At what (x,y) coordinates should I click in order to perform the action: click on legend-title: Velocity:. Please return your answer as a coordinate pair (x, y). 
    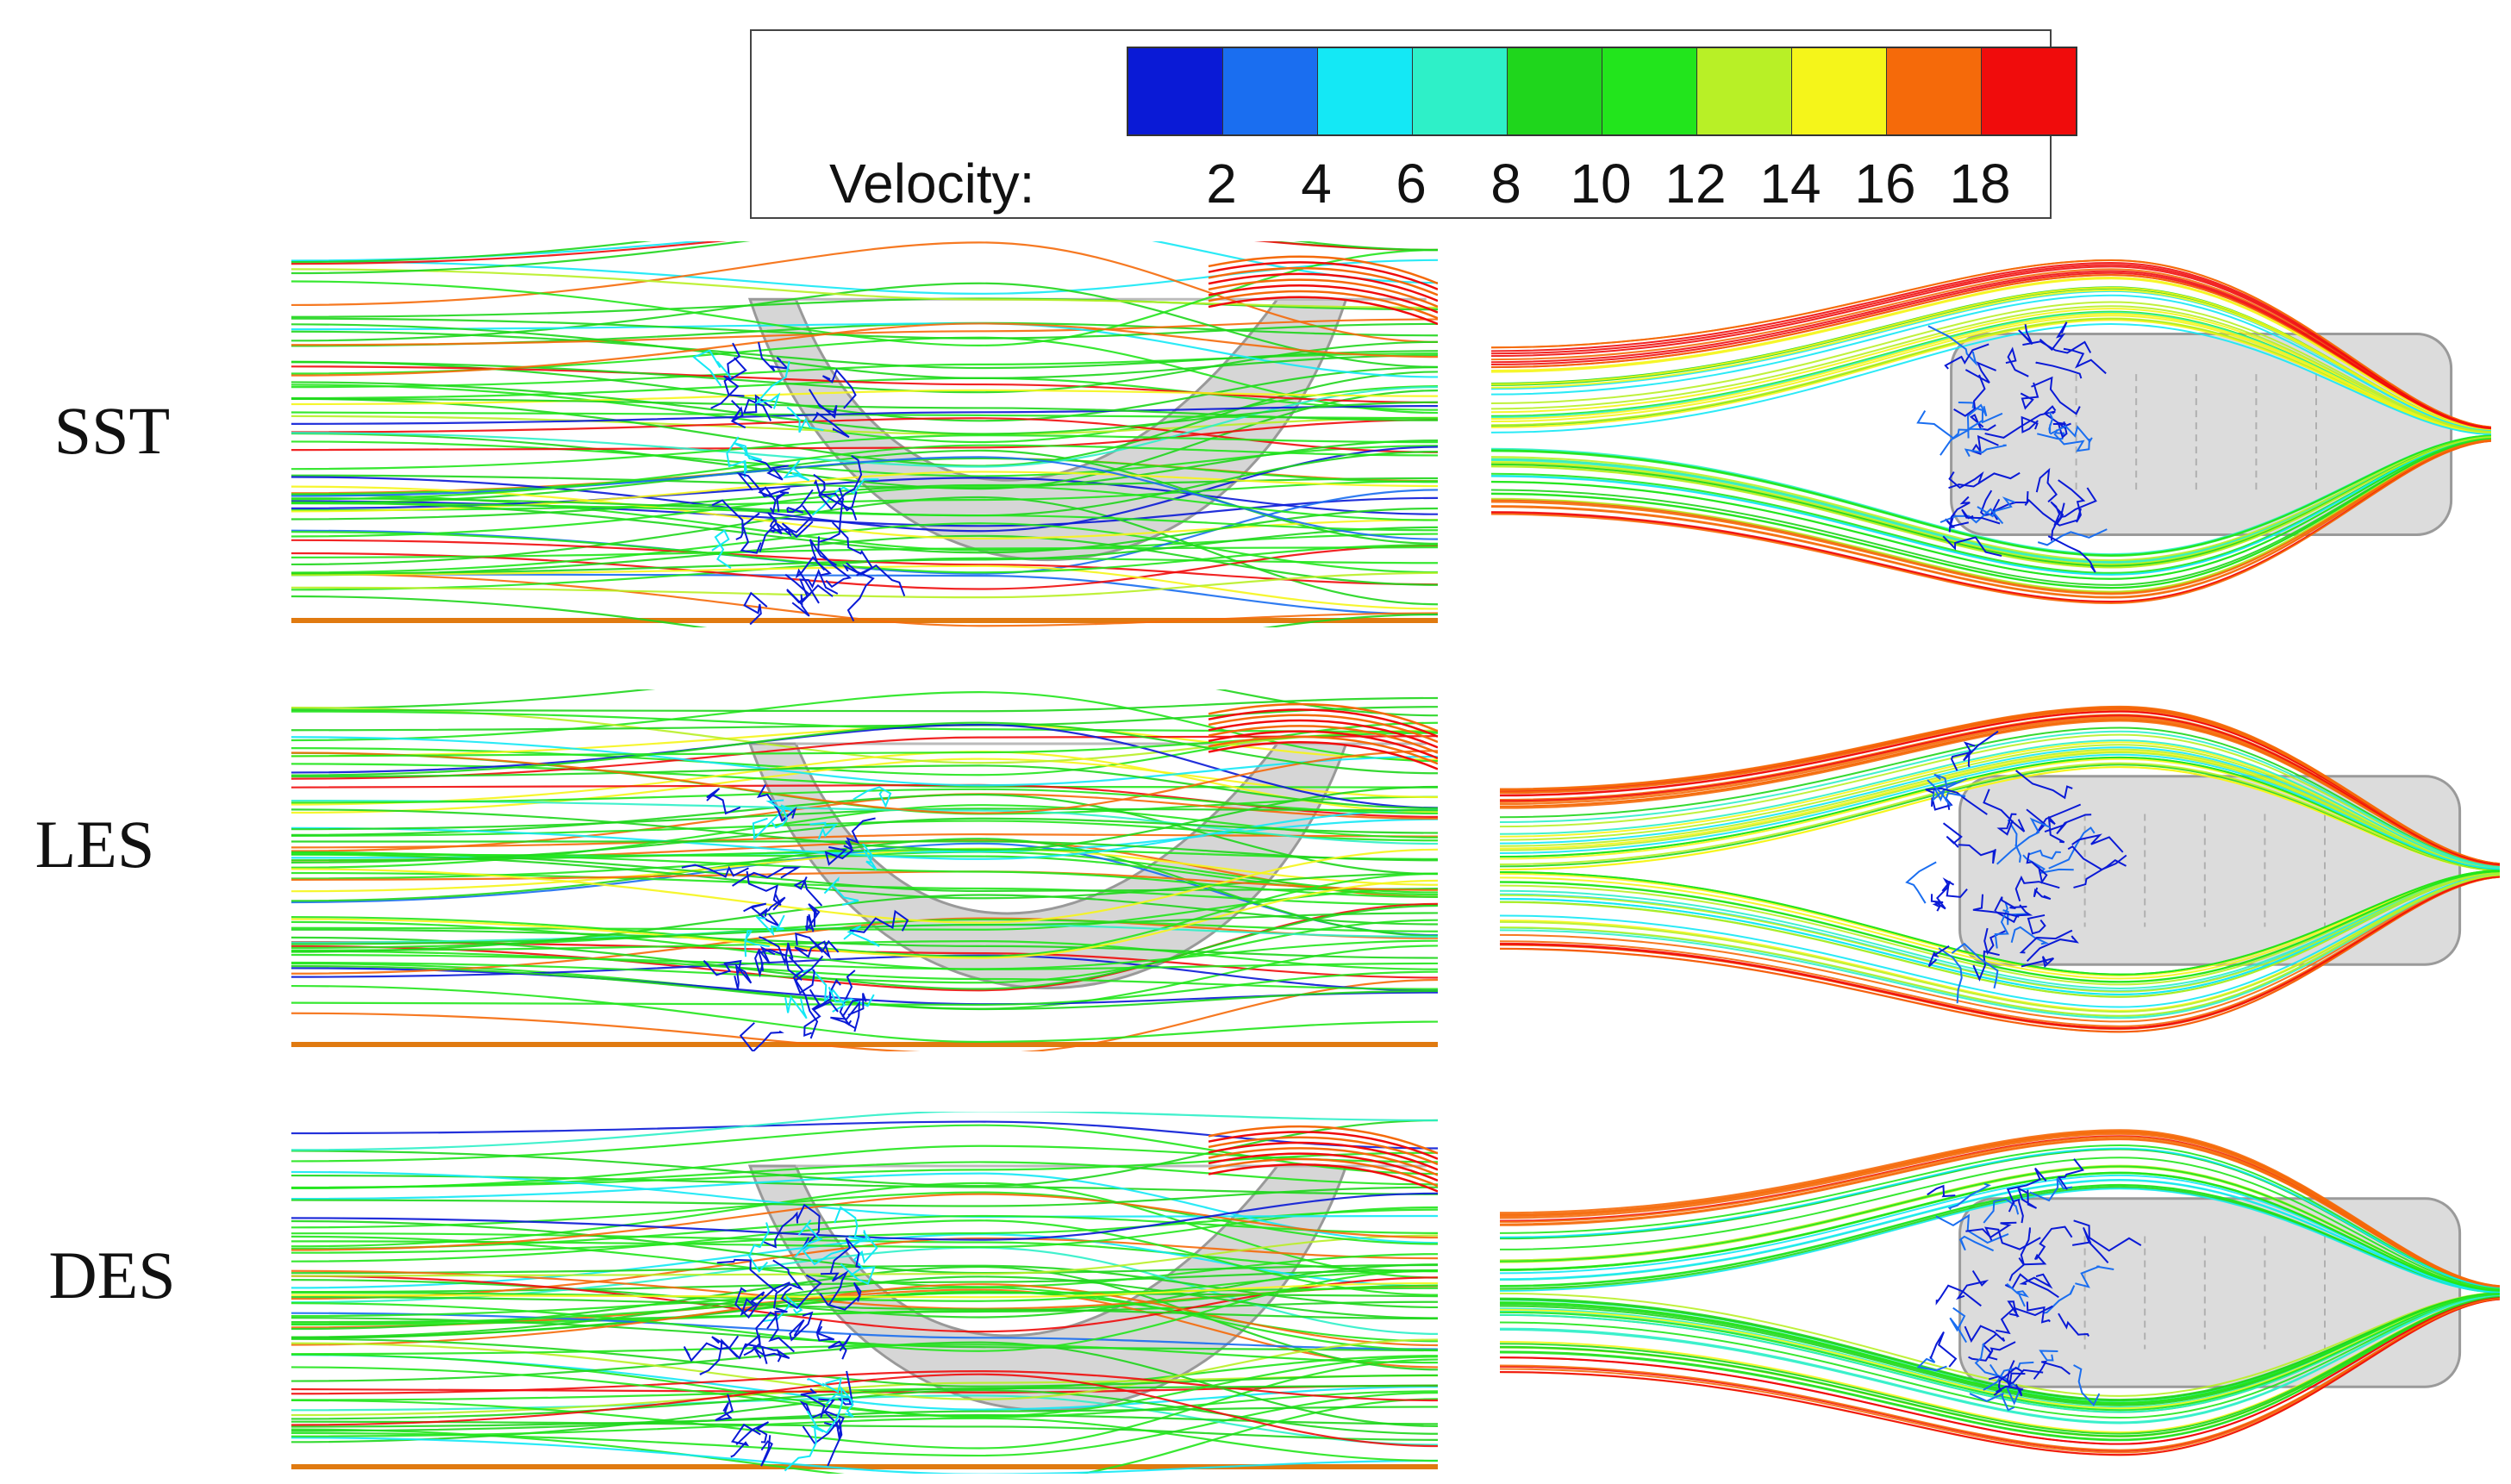
    Looking at the image, I should click on (932, 184).